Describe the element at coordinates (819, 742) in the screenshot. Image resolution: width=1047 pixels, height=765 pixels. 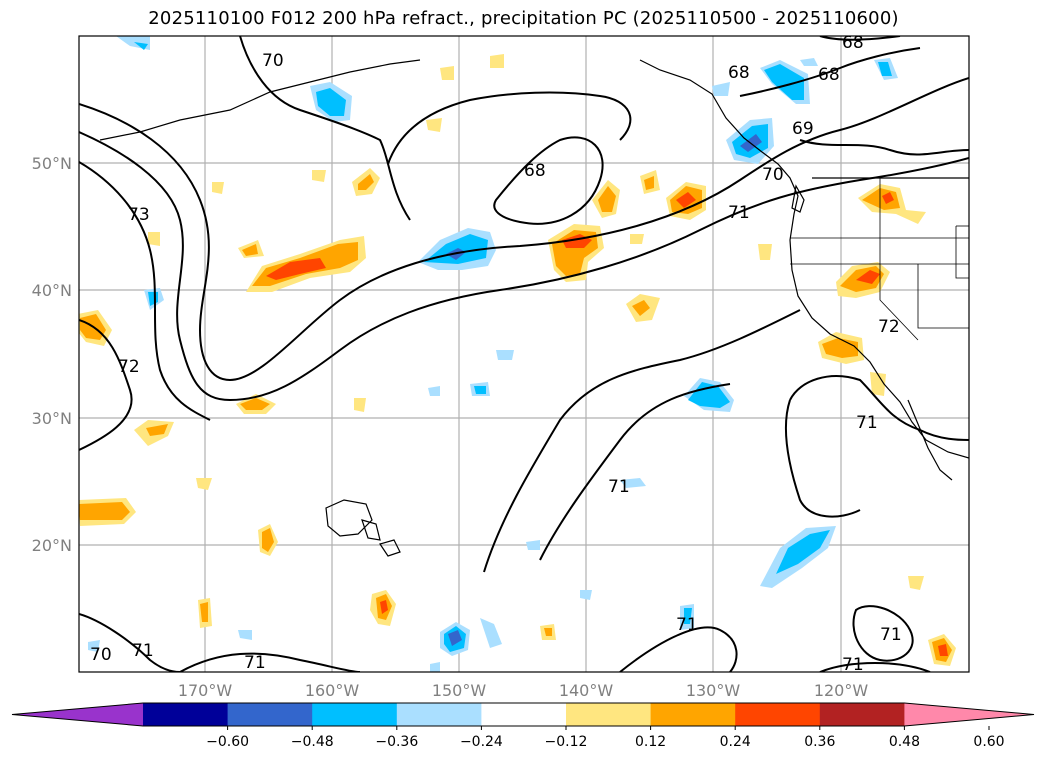
I see `colorbar-tick-label: 0.36` at that location.